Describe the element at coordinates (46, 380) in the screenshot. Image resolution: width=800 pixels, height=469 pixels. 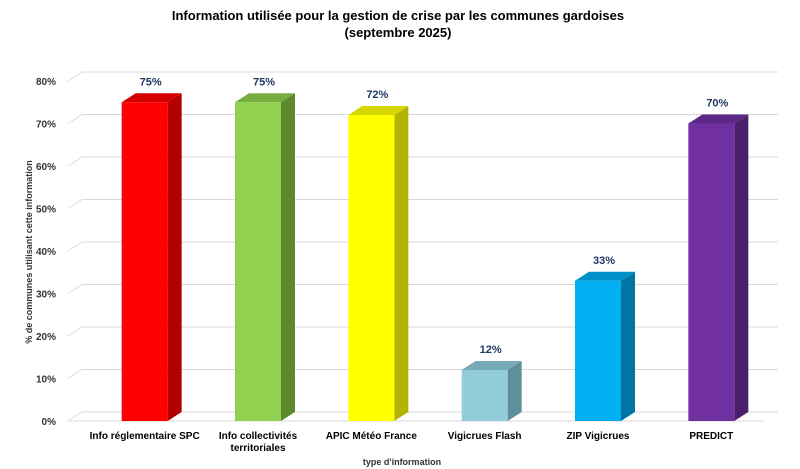
I see `y-tick-label: 10%` at that location.